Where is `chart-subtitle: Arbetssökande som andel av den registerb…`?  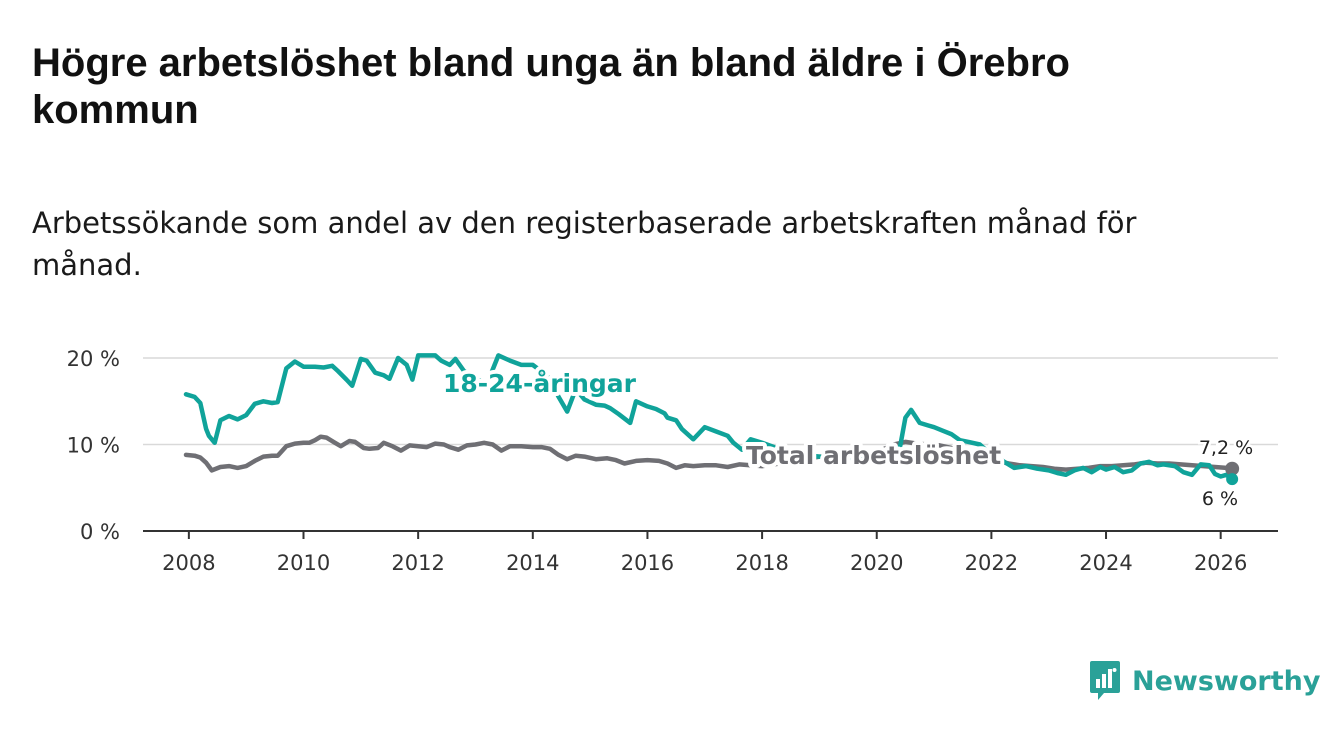
chart-subtitle: Arbetssökande som andel av den registerb… is located at coordinates (584, 244).